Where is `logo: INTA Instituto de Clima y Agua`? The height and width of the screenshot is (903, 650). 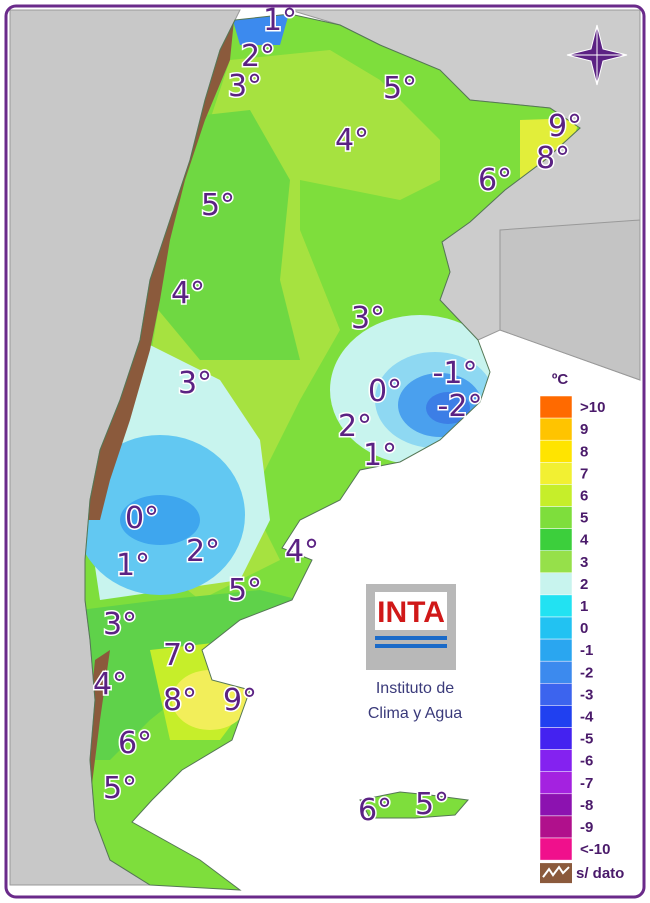 logo: INTA Instituto de Clima y Agua is located at coordinates (414, 653).